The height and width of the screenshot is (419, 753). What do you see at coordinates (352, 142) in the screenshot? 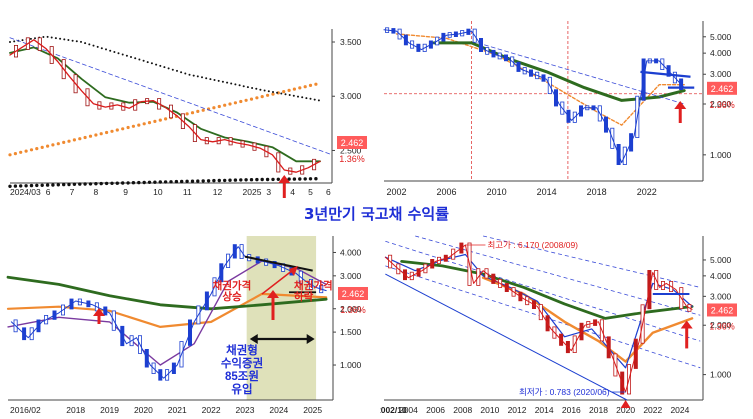
I see `tl-current-box` at bounding box center [352, 142].